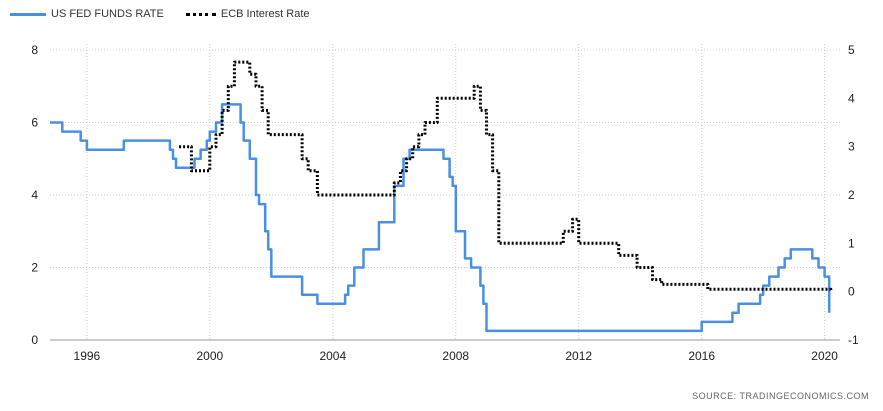  I want to click on y-left-tick-label: 6, so click(34, 123).